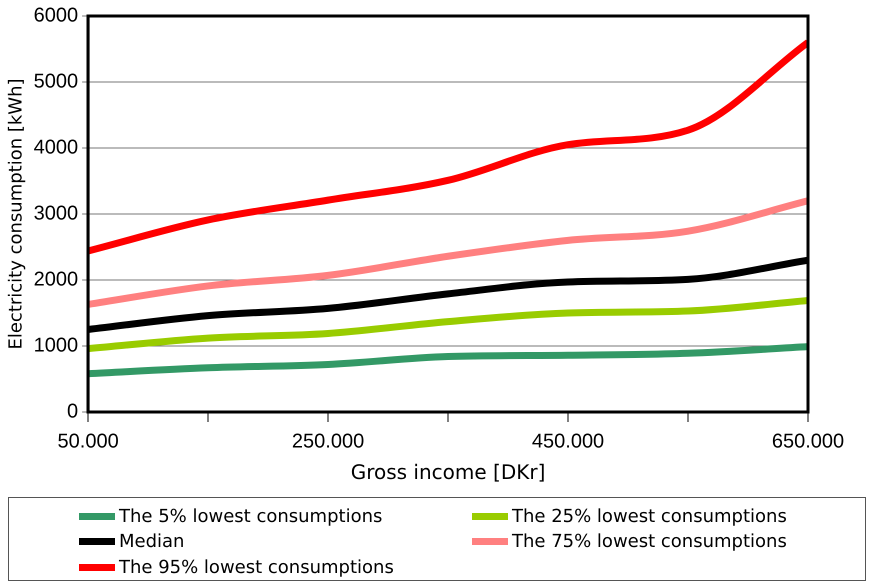 This screenshot has width=874, height=587. What do you see at coordinates (649, 516) in the screenshot?
I see `legend-label: The 25% lowest consumptions` at bounding box center [649, 516].